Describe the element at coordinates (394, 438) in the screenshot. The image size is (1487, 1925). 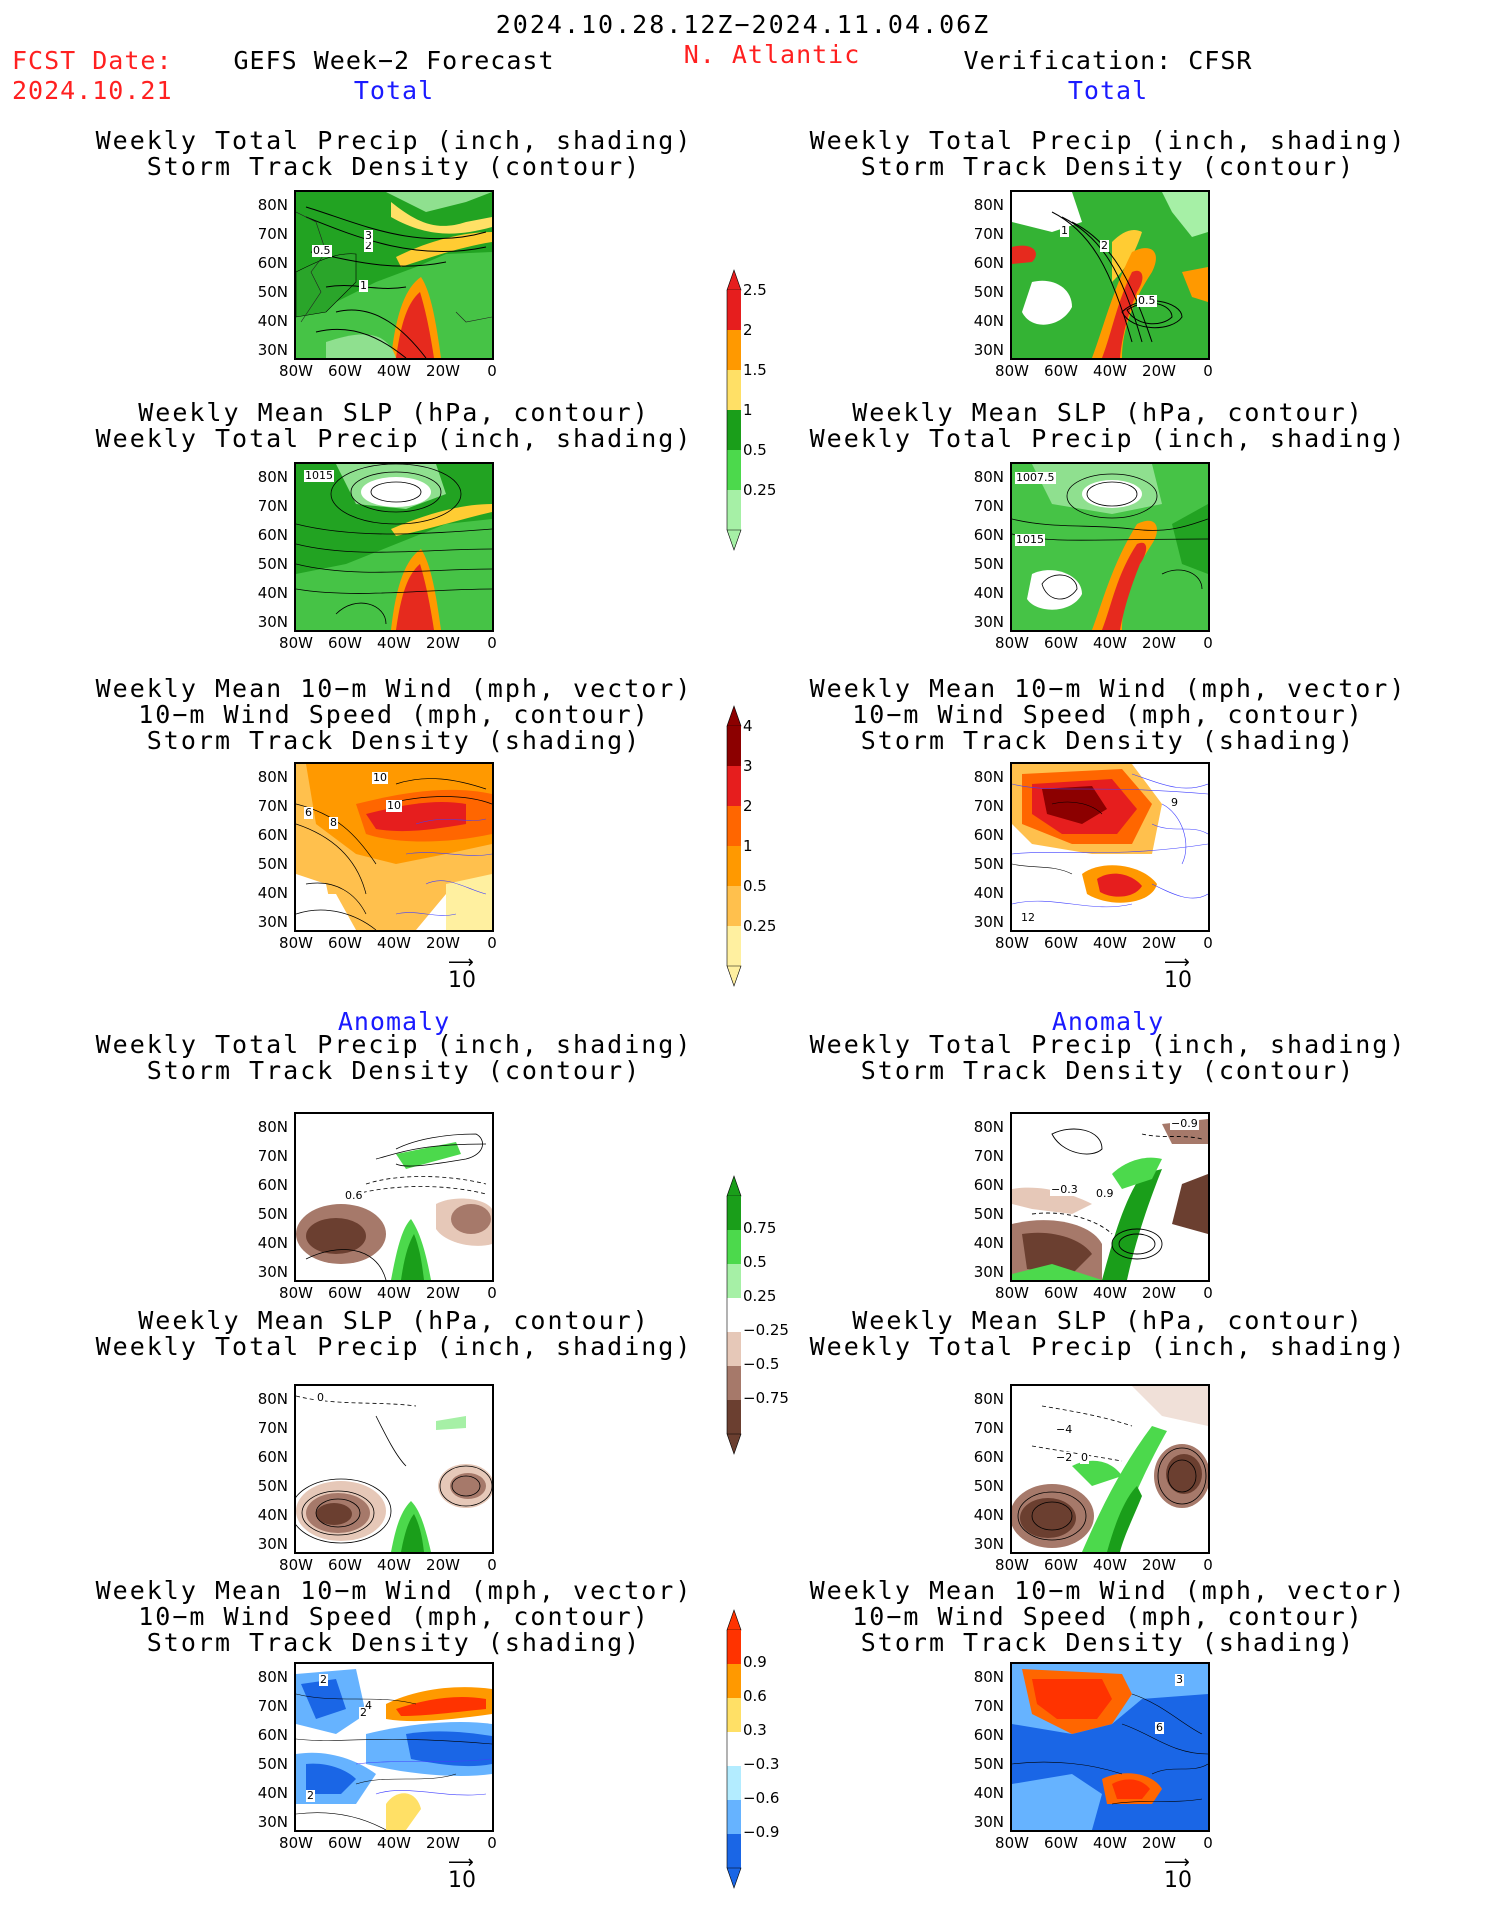
I see `panel-title-forecast-1-1: Weekly Total Precip (inch, shading)` at that location.